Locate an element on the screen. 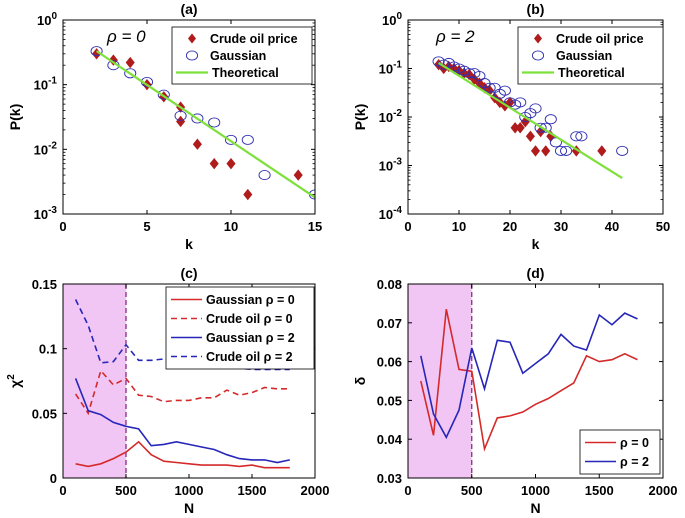  x-tick-label: 50 is located at coordinates (663, 226).